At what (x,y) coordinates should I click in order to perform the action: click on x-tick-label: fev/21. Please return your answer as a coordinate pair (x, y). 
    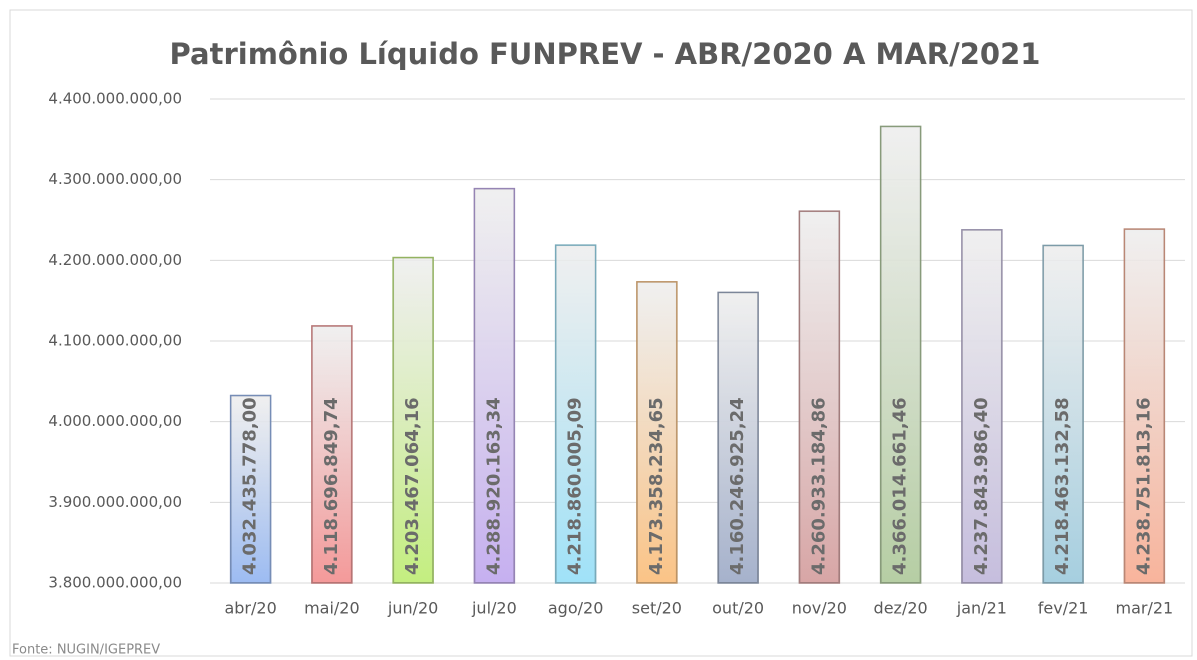
    Looking at the image, I should click on (1063, 608).